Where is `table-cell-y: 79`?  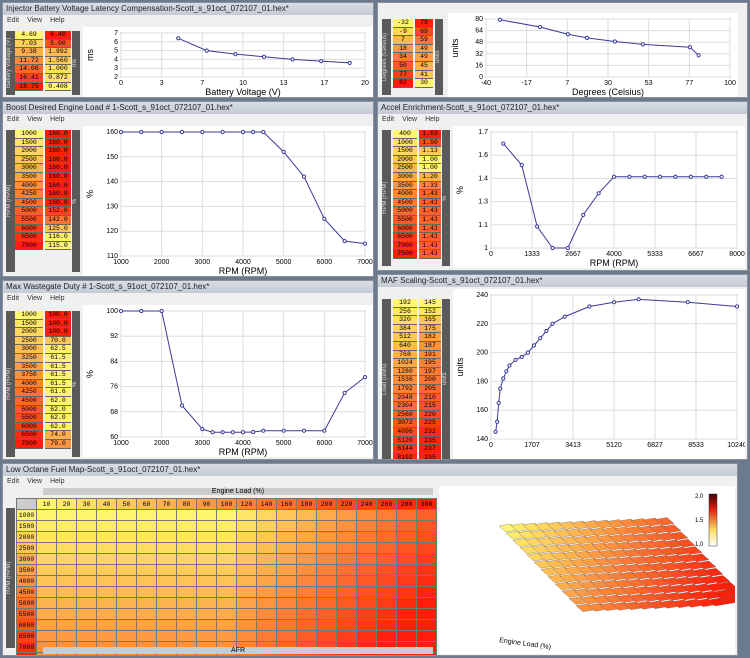
table-cell-y: 79 is located at coordinates (424, 23).